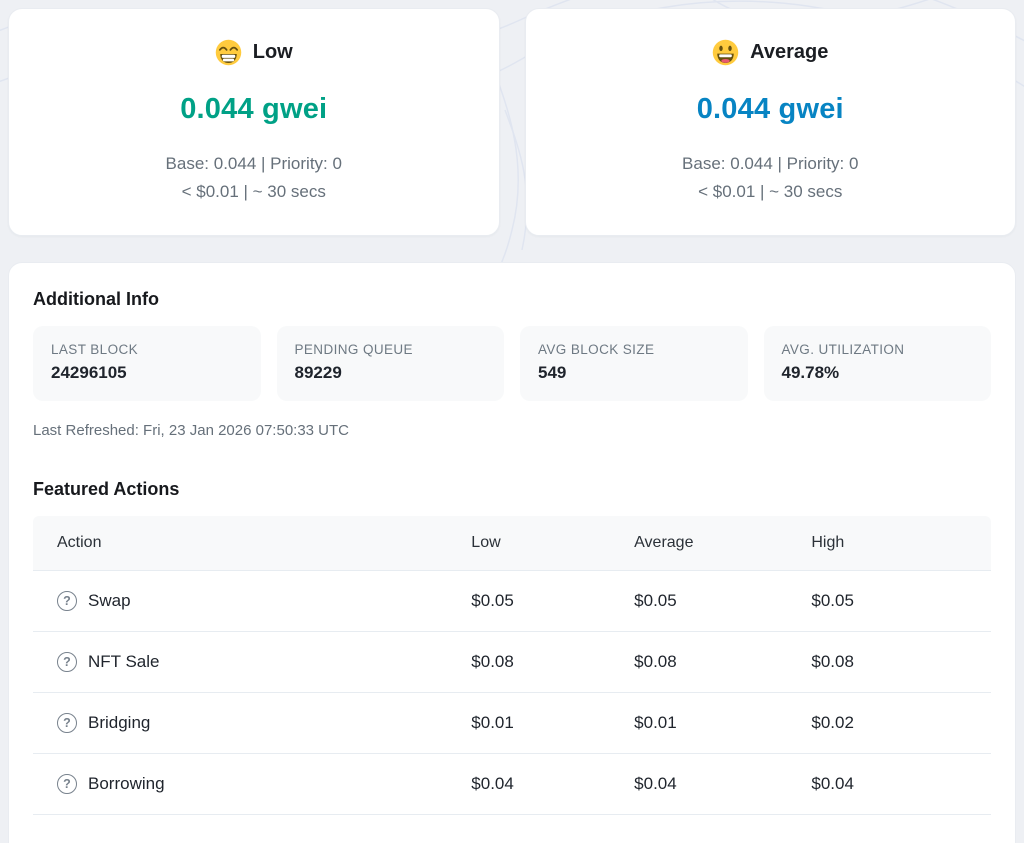  I want to click on table-row-borrowing: ? Borrowing $0.04 $0.04 $0.04, so click(512, 784).